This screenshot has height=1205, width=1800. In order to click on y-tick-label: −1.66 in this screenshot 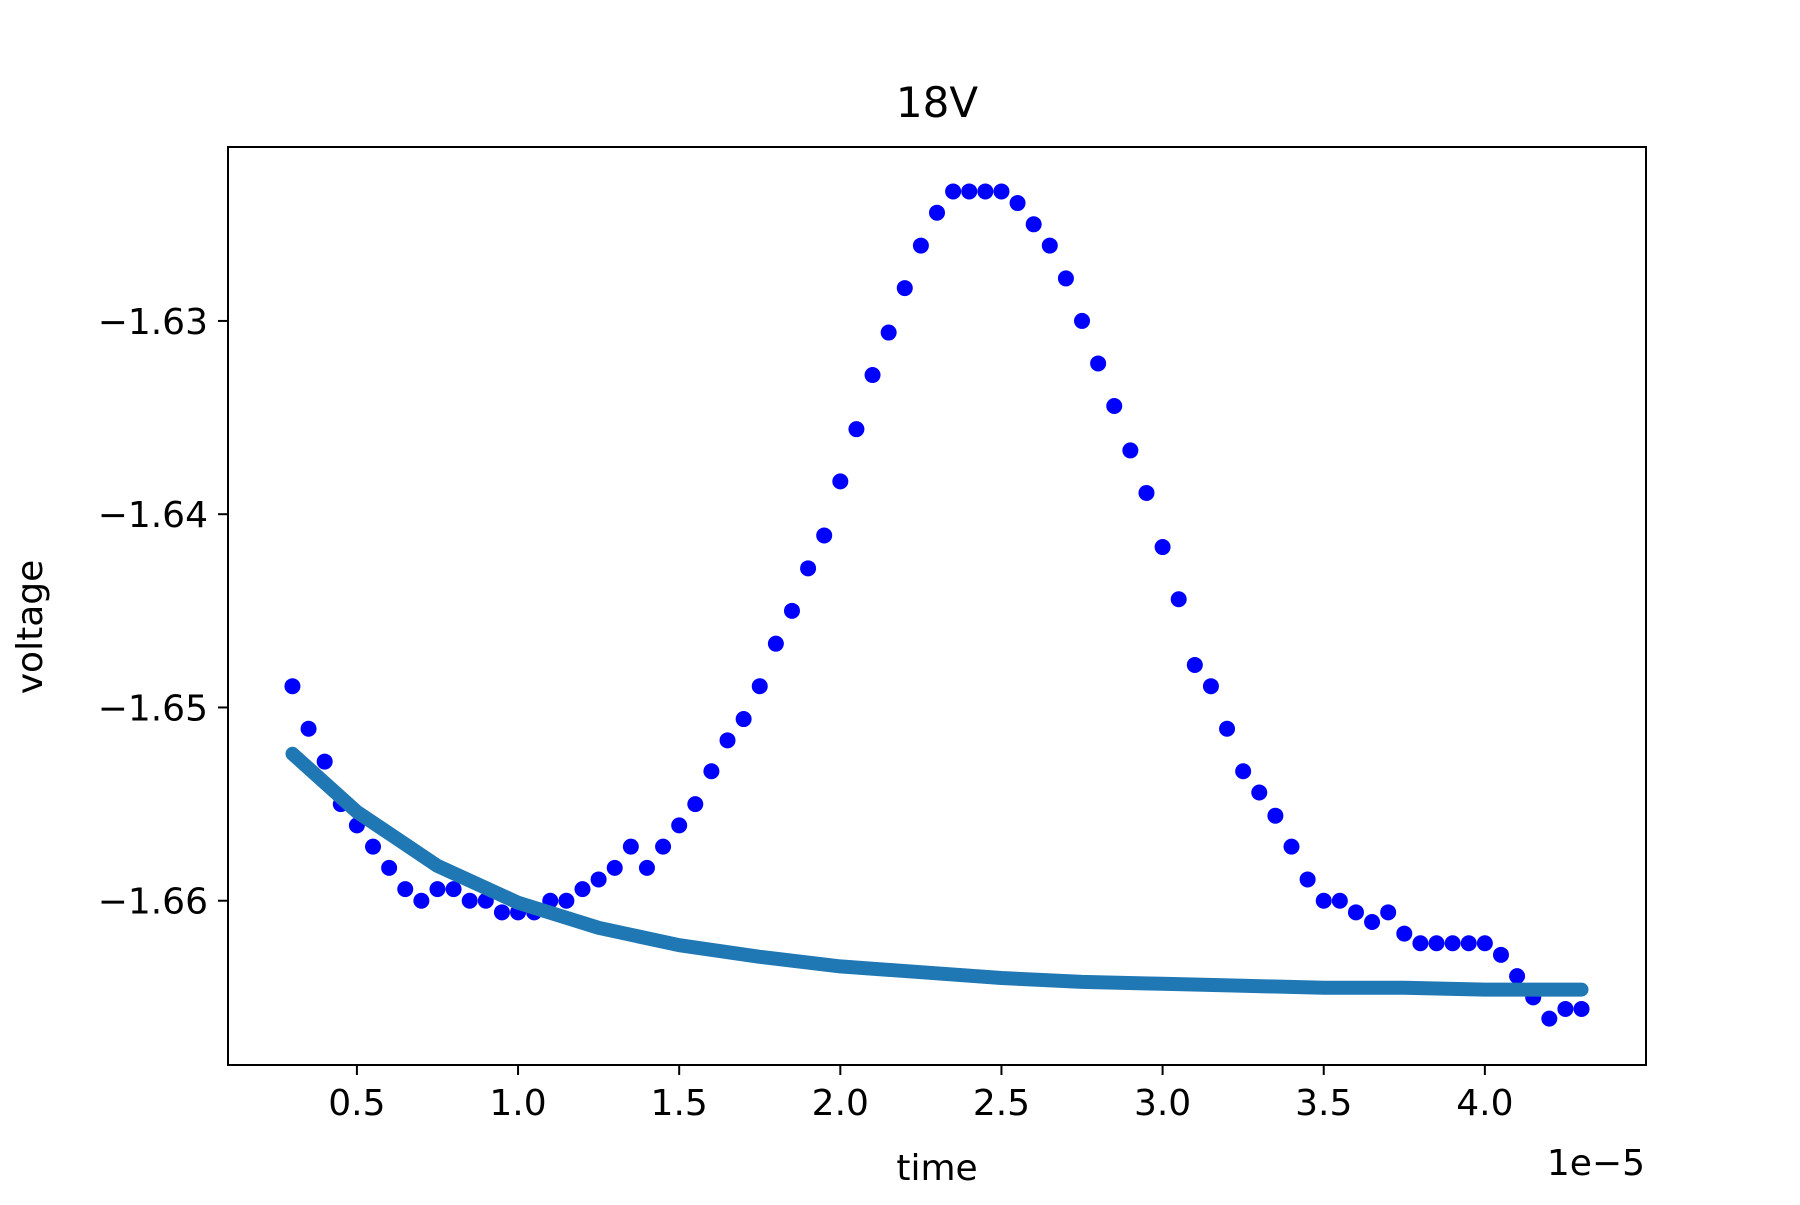, I will do `click(153, 902)`.